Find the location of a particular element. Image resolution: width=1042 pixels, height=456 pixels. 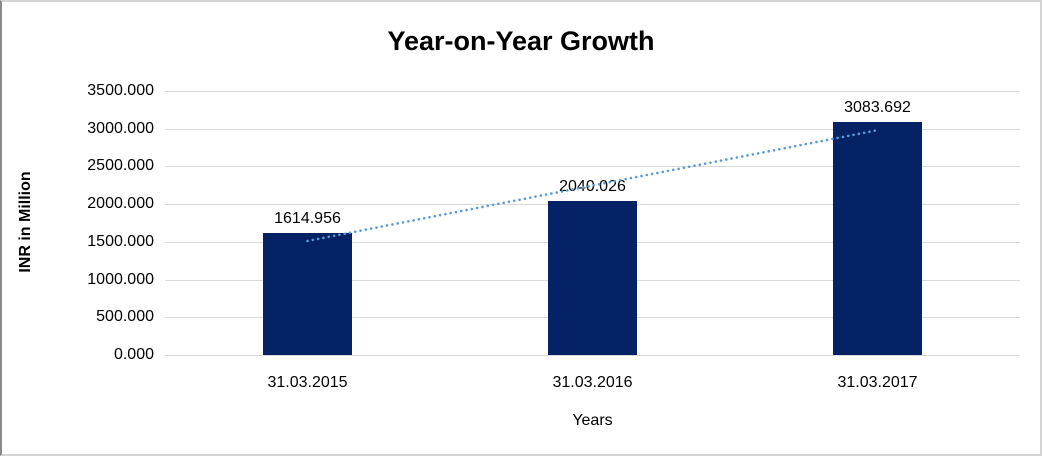

x-category-label: 31.03.2017 is located at coordinates (877, 382).